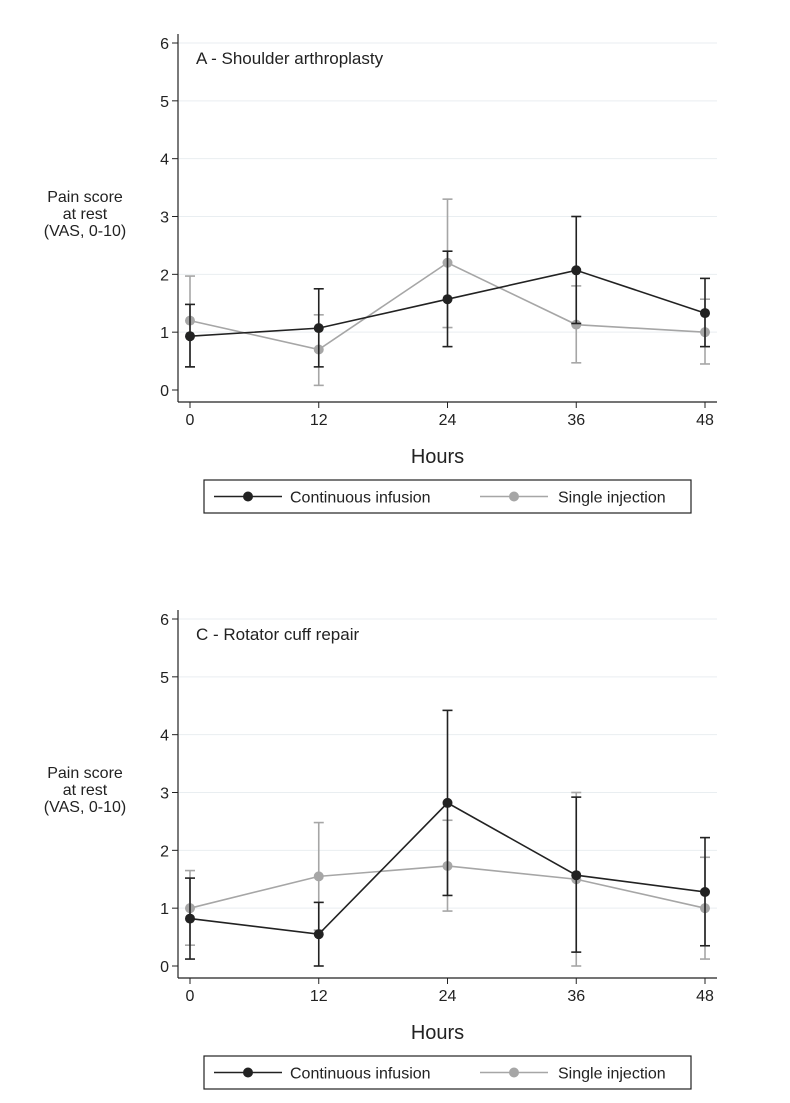 The width and height of the screenshot is (790, 1103). What do you see at coordinates (277, 634) in the screenshot?
I see `chart-title: C - Rotator cuff repair` at bounding box center [277, 634].